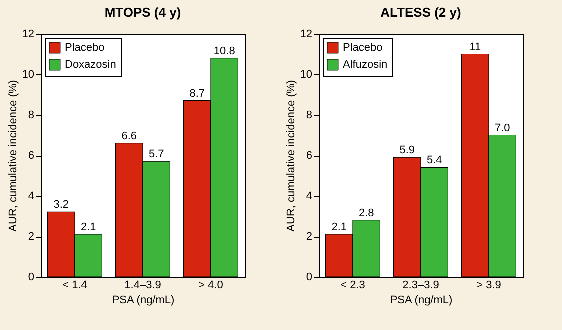 Image resolution: width=562 pixels, height=330 pixels. I want to click on legend-label: Alfuzosin, so click(365, 65).